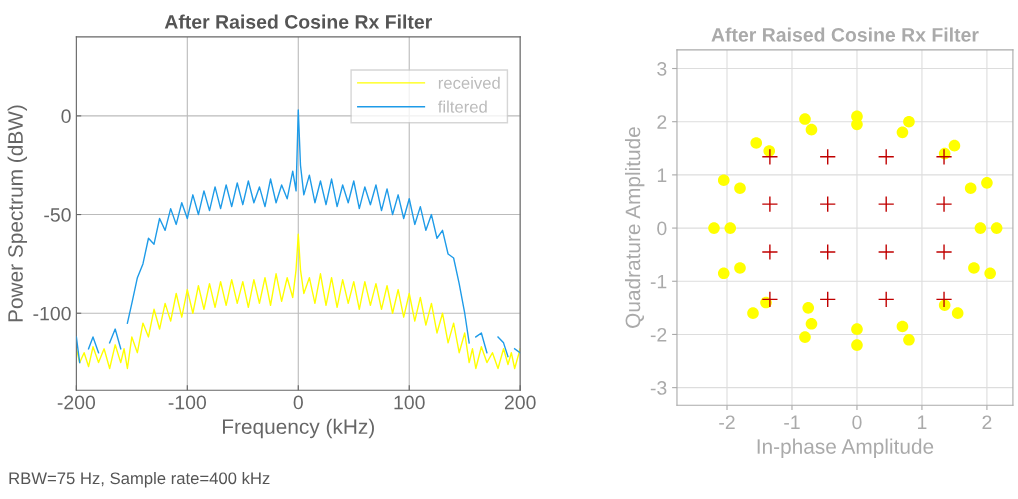 This screenshot has height=499, width=1018. I want to click on y-tick-label: -100, so click(52, 313).